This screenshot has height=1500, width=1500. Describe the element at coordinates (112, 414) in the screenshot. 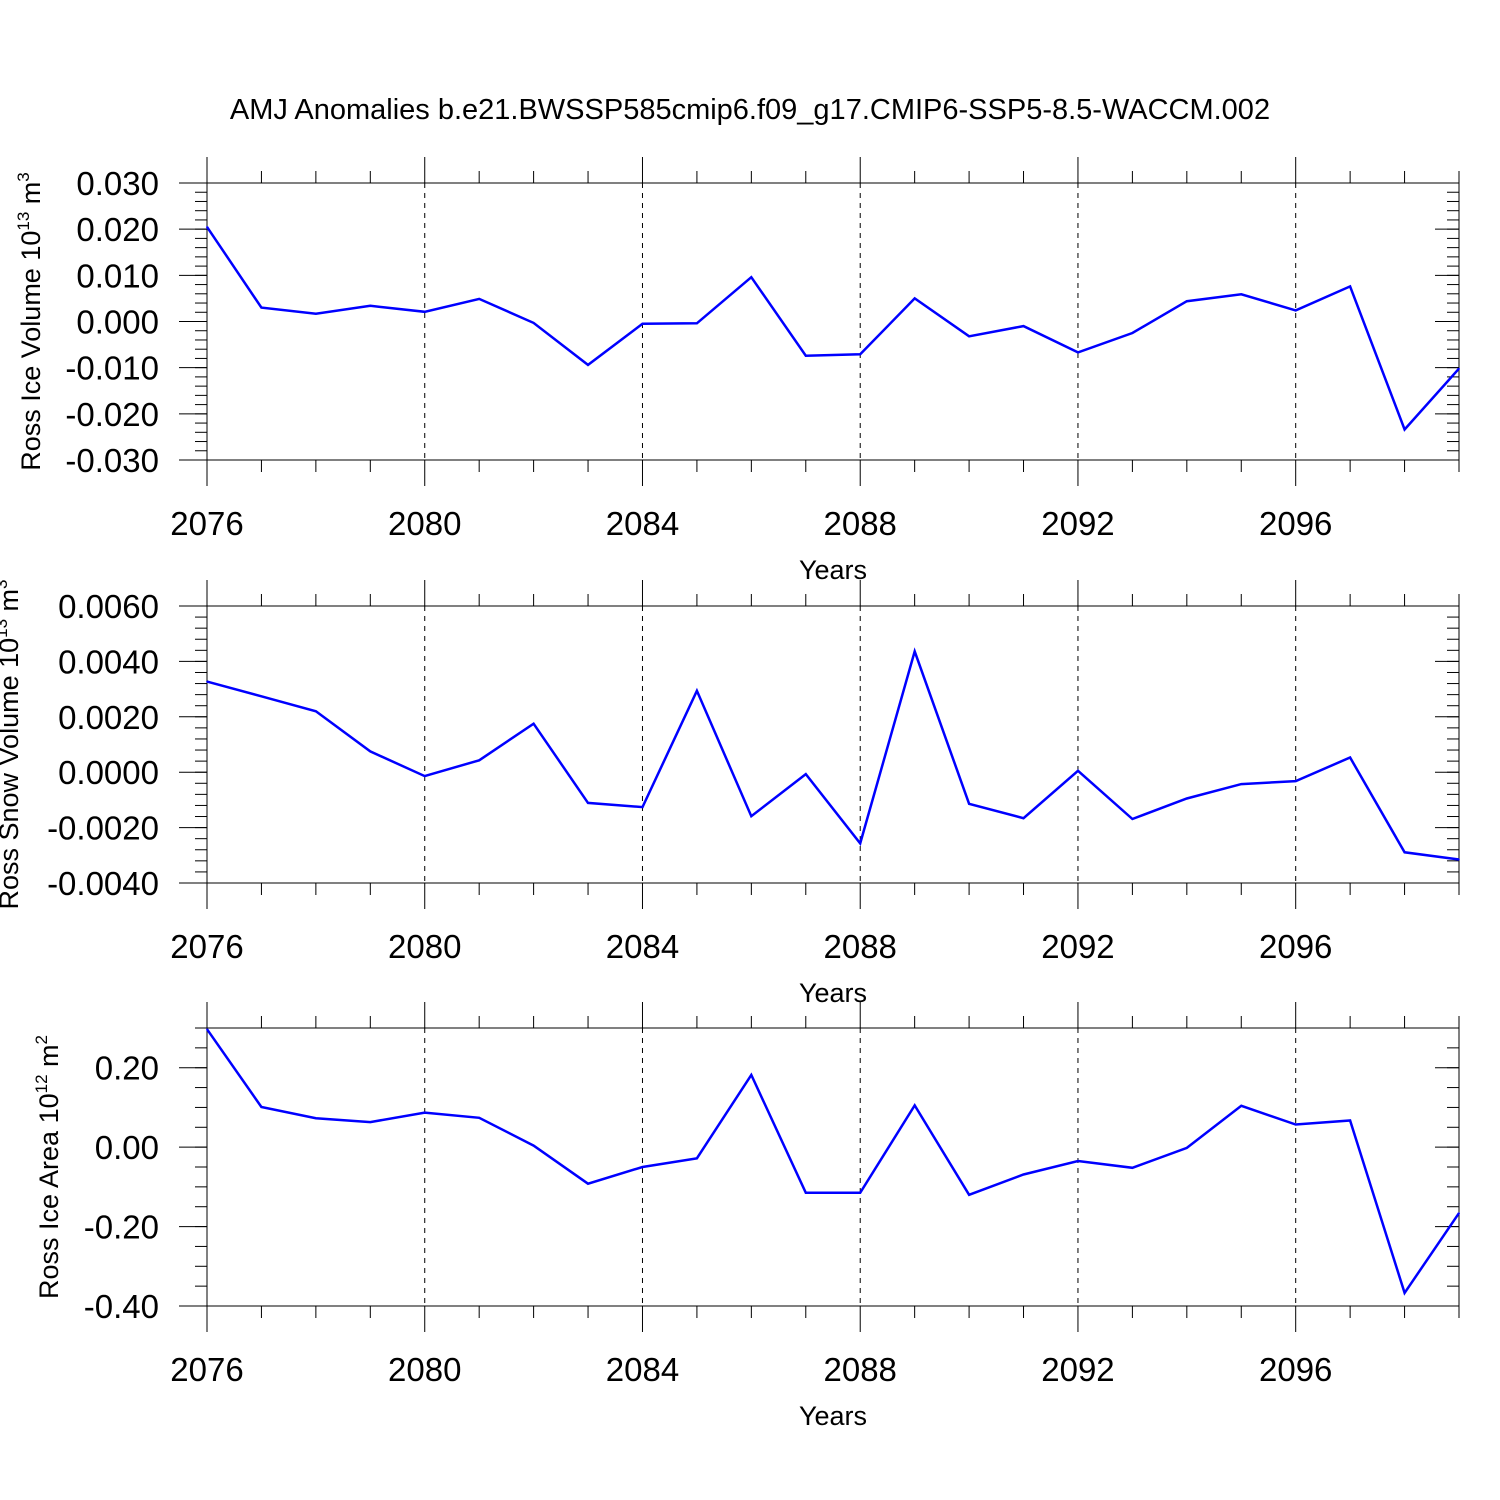

I see `y-tick-label: -0.020` at that location.